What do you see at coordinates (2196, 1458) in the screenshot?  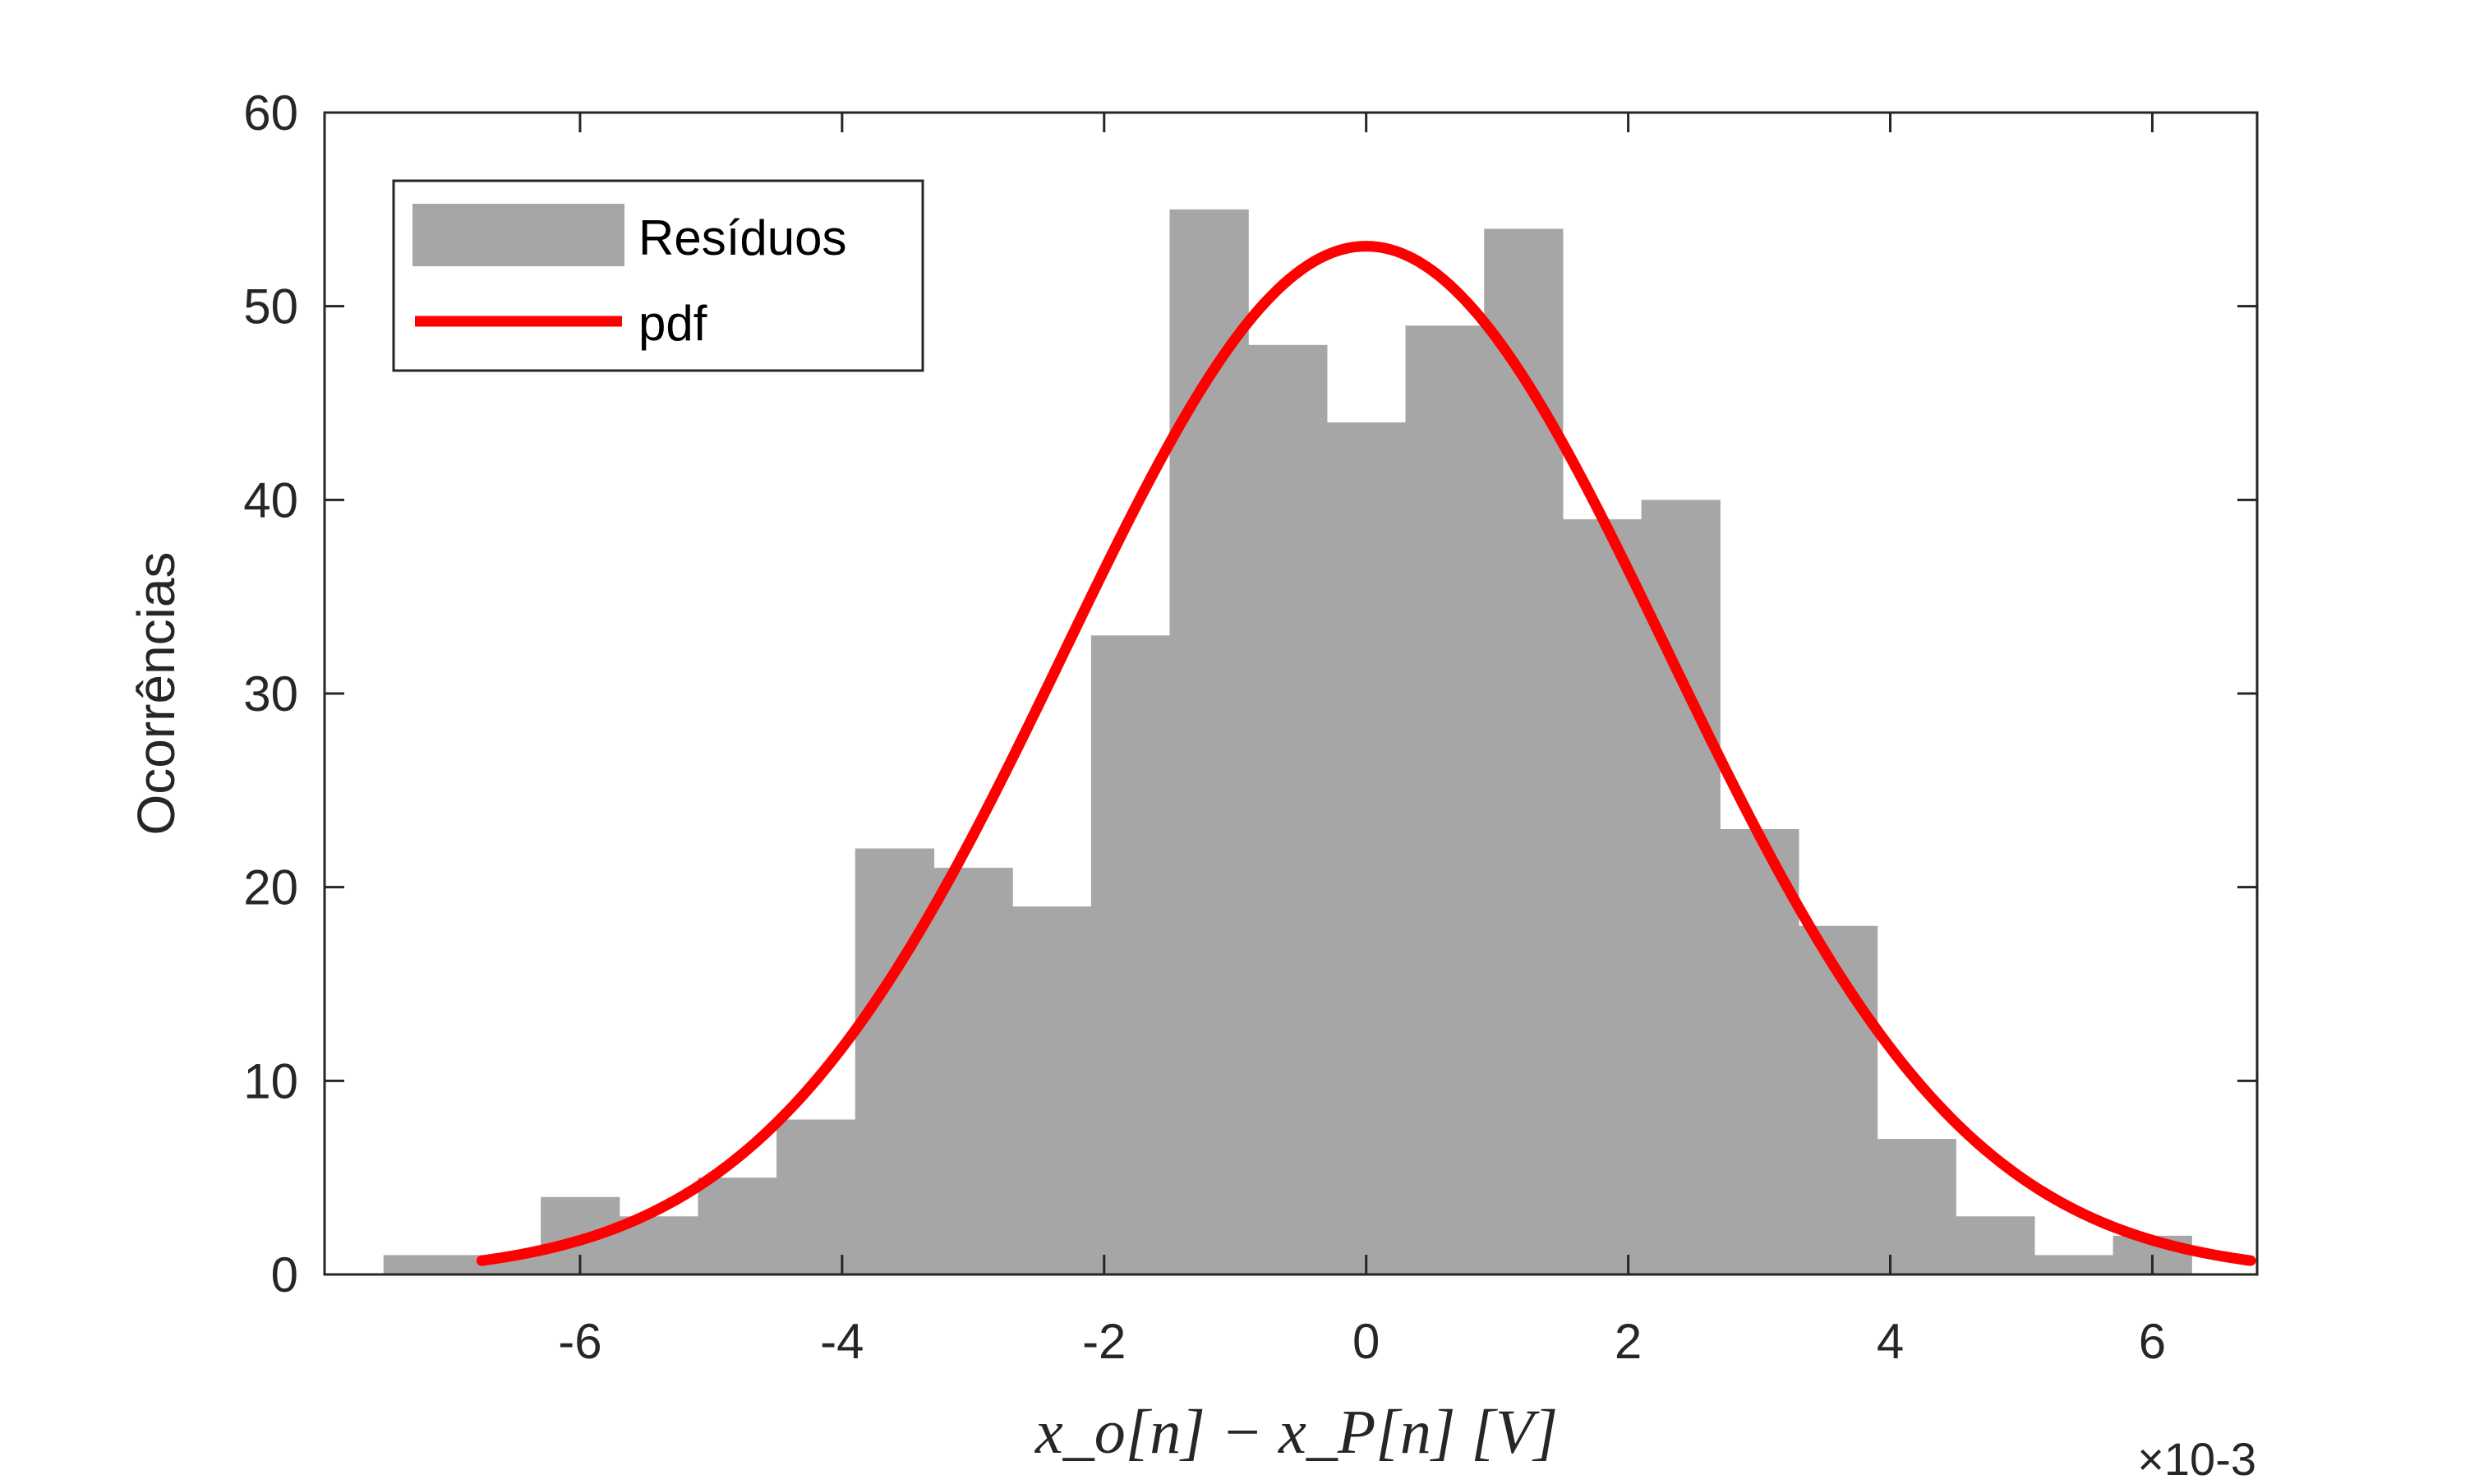 I see `x-axis-exponent: ×10-3` at bounding box center [2196, 1458].